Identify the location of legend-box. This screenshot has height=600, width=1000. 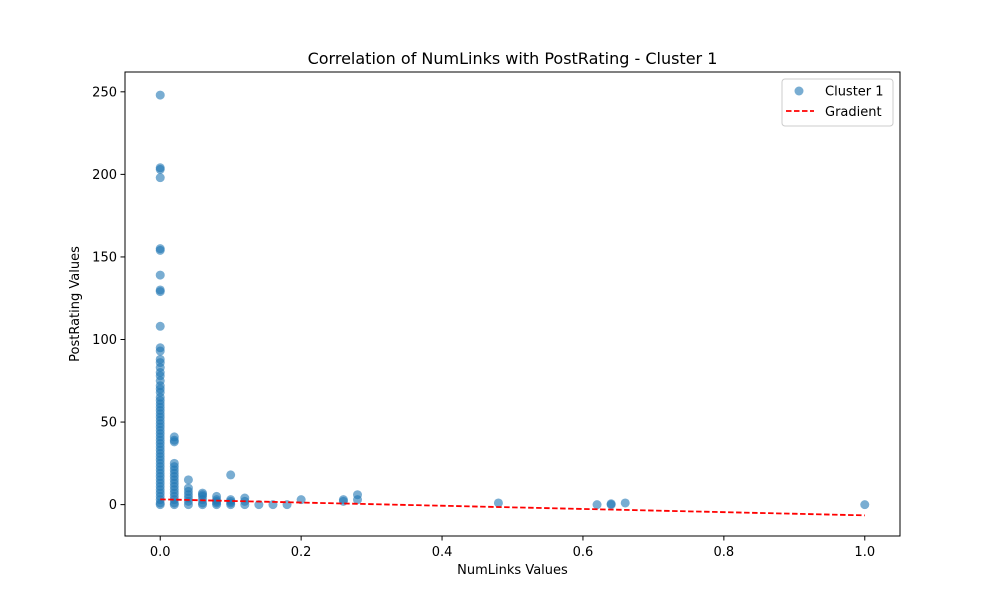
(837, 102).